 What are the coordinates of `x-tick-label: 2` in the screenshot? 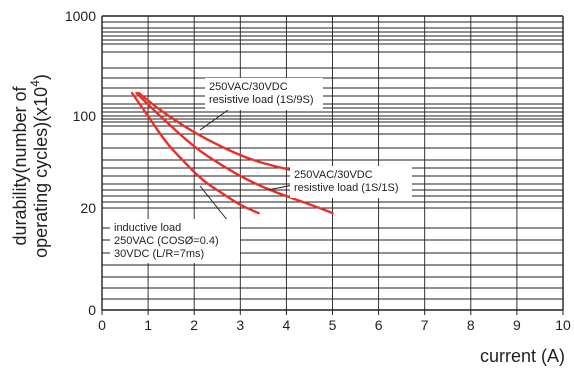 It's located at (194, 325).